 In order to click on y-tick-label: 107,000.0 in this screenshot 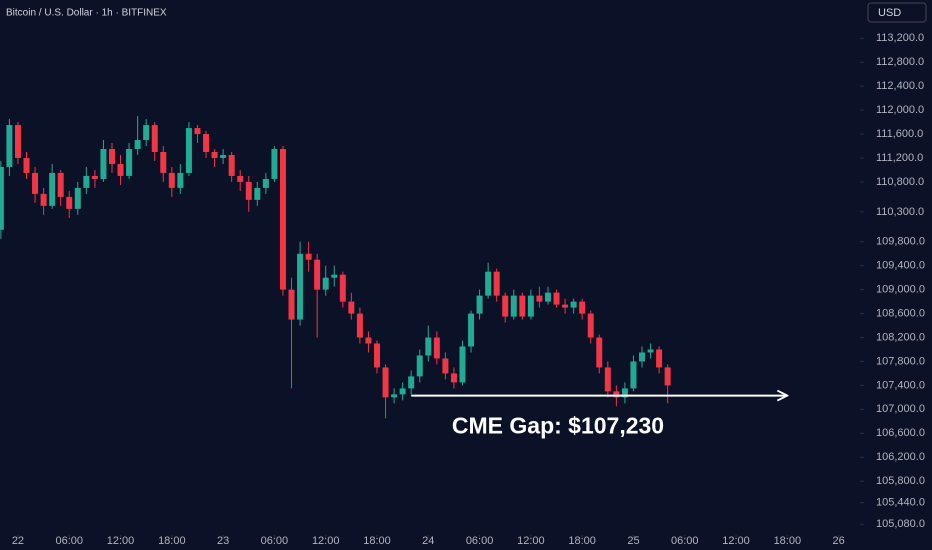, I will do `click(900, 409)`.